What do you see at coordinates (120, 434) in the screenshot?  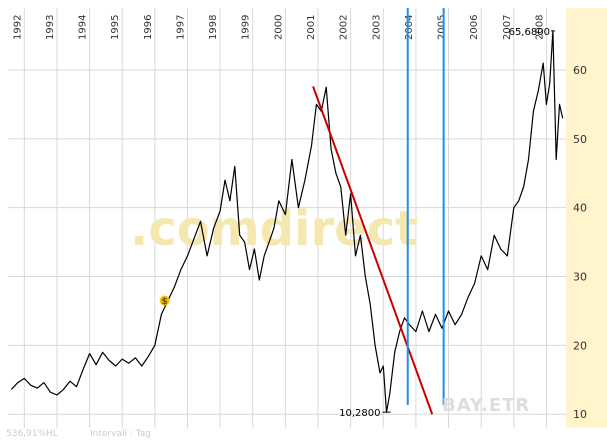 I see `footer-interval: Intervall : Tag` at bounding box center [120, 434].